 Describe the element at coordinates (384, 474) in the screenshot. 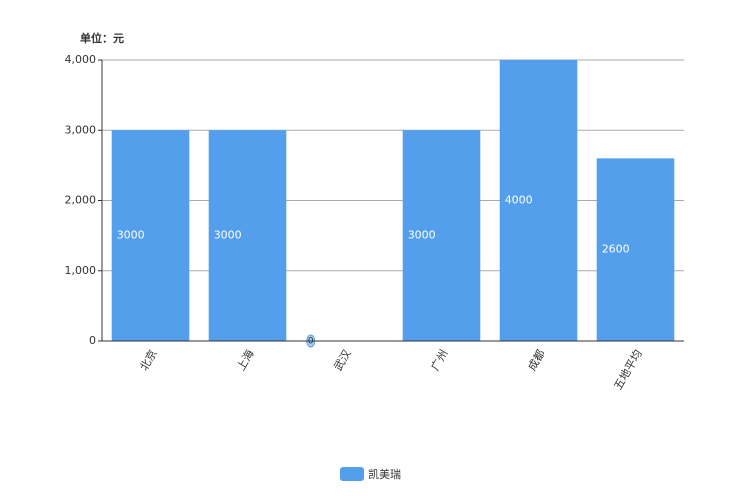

I see `legend-label: 凯美瑞` at that location.